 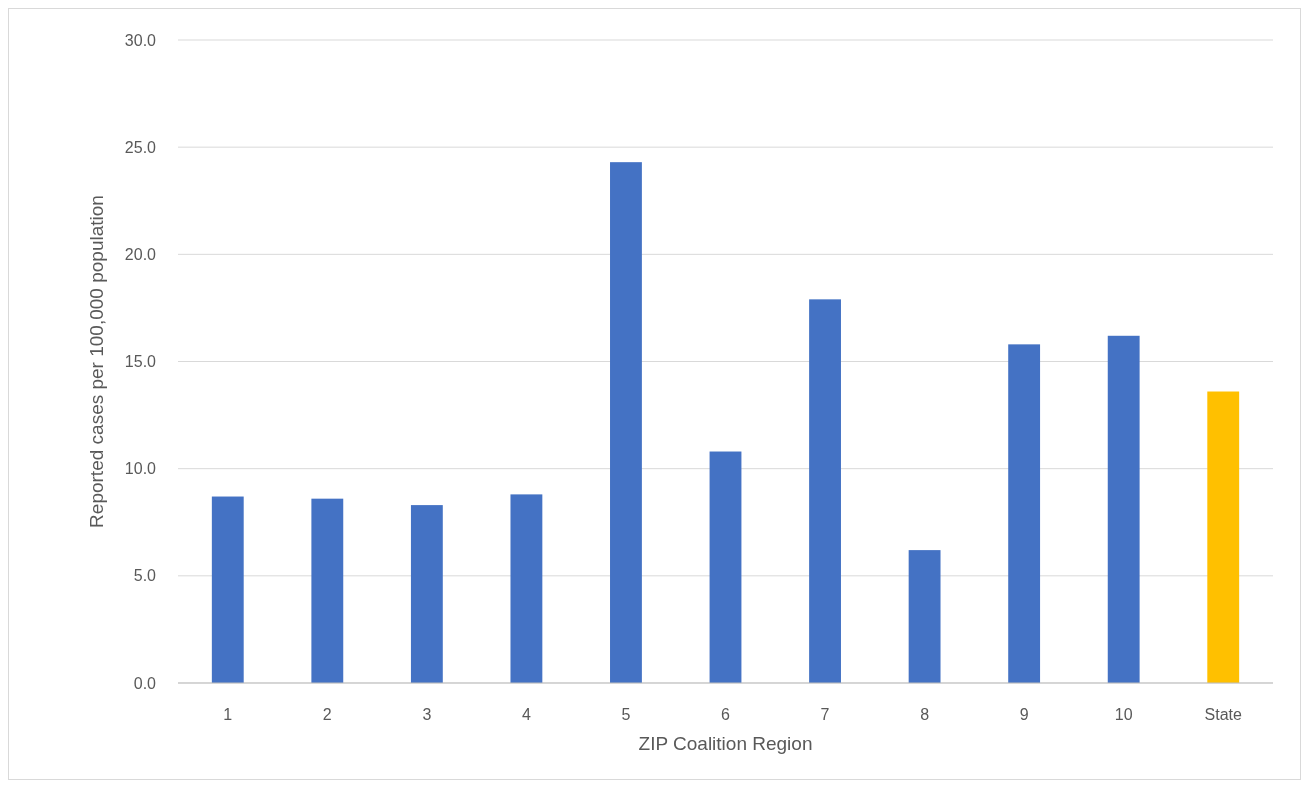 What do you see at coordinates (327, 714) in the screenshot?
I see `x-tick-label: 2` at bounding box center [327, 714].